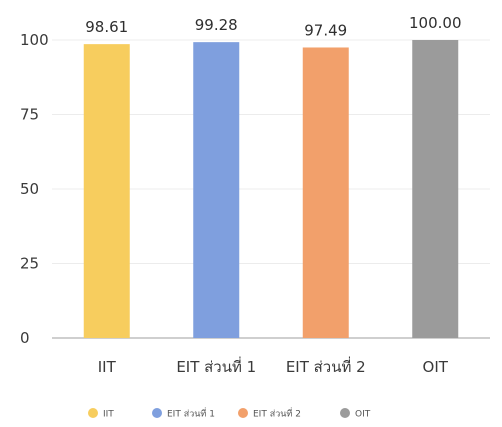 The height and width of the screenshot is (427, 502). I want to click on y-tick-label: 50, so click(29, 189).